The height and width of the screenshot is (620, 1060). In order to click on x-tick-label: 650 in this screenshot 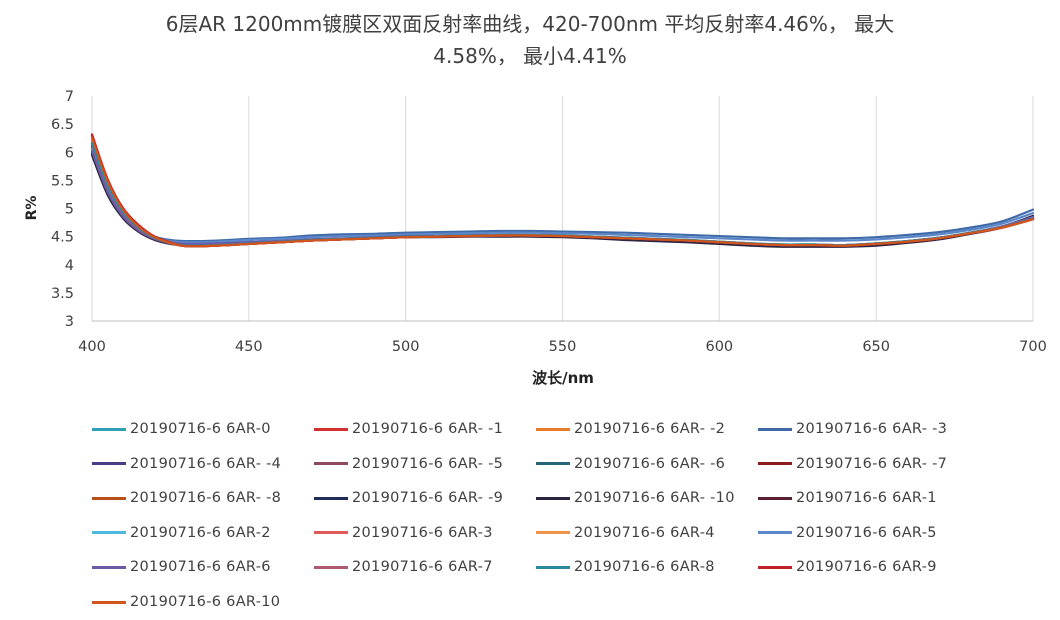, I will do `click(876, 347)`.